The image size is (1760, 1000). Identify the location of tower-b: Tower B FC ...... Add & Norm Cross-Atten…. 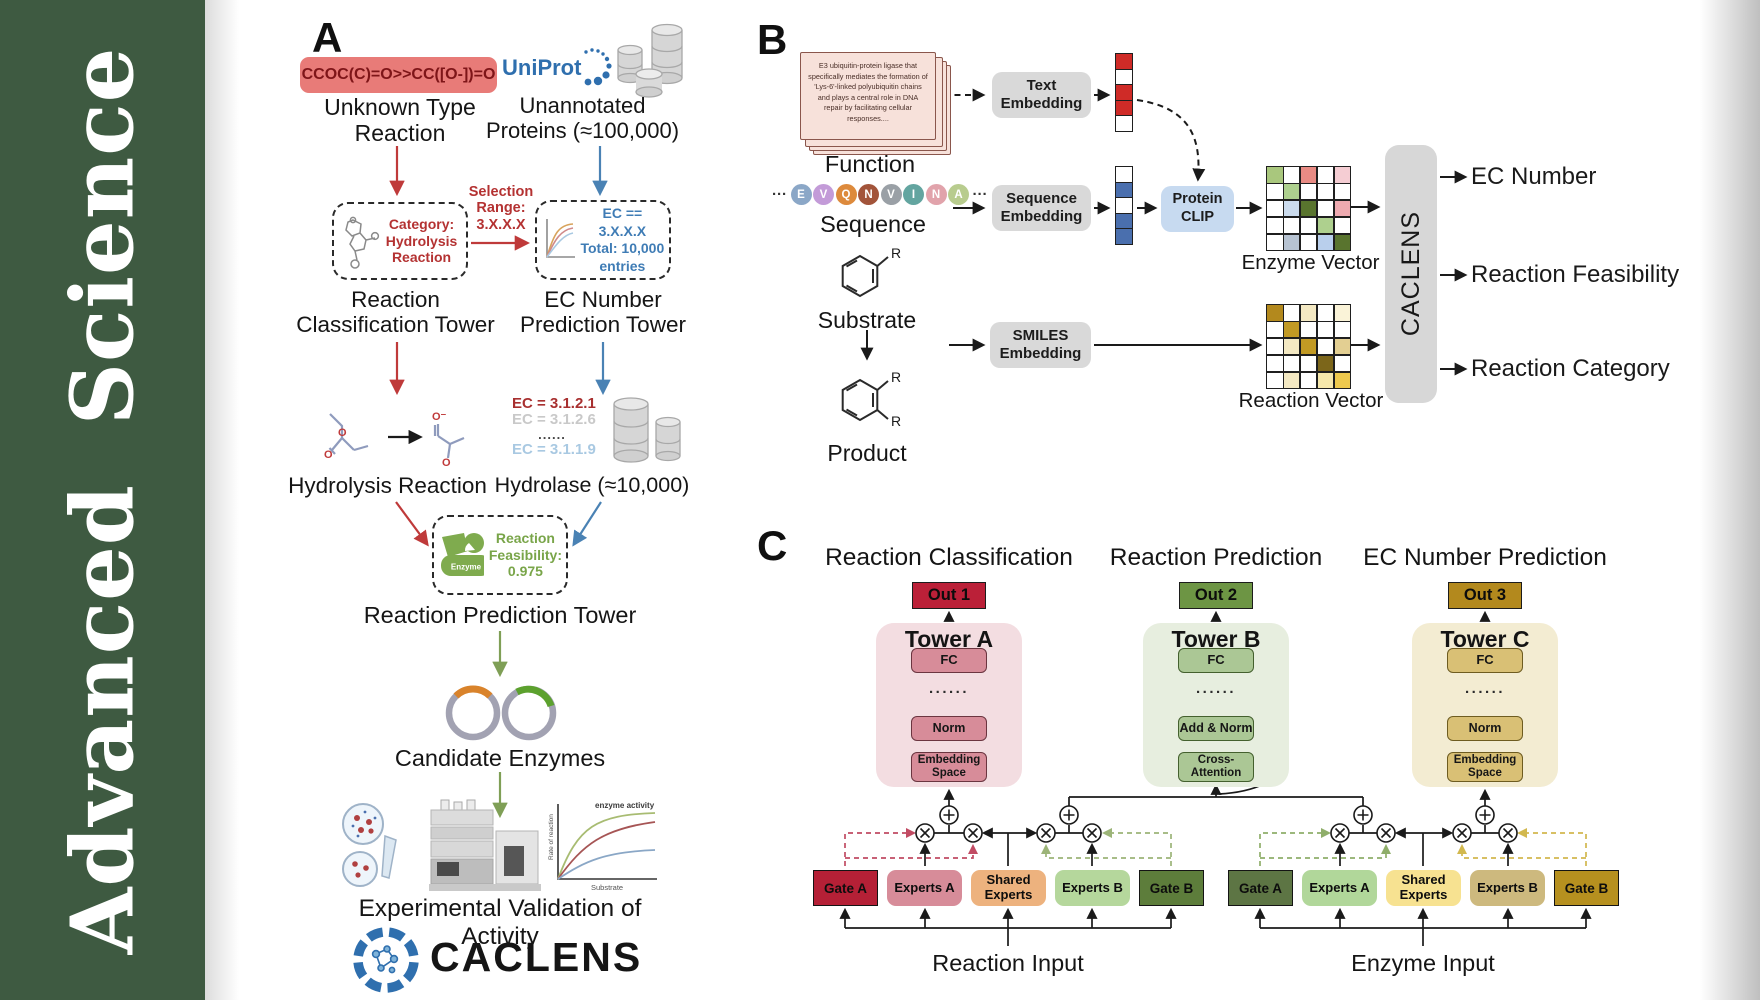
(1216, 705).